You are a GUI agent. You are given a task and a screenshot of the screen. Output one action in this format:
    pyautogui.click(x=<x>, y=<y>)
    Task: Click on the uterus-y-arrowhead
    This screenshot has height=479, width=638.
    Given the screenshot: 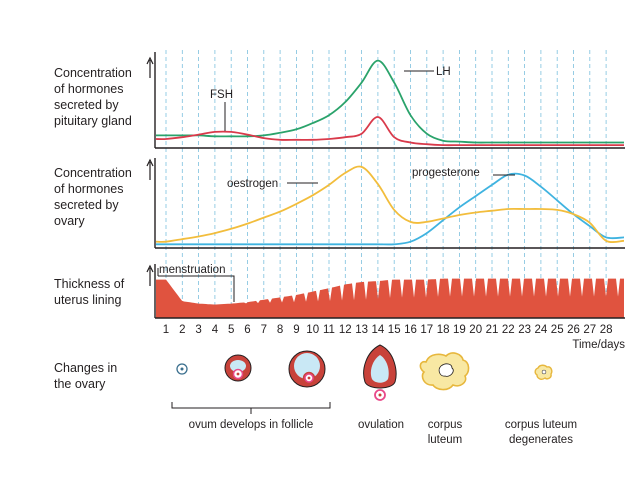 What is the action you would take?
    pyautogui.click(x=150, y=268)
    